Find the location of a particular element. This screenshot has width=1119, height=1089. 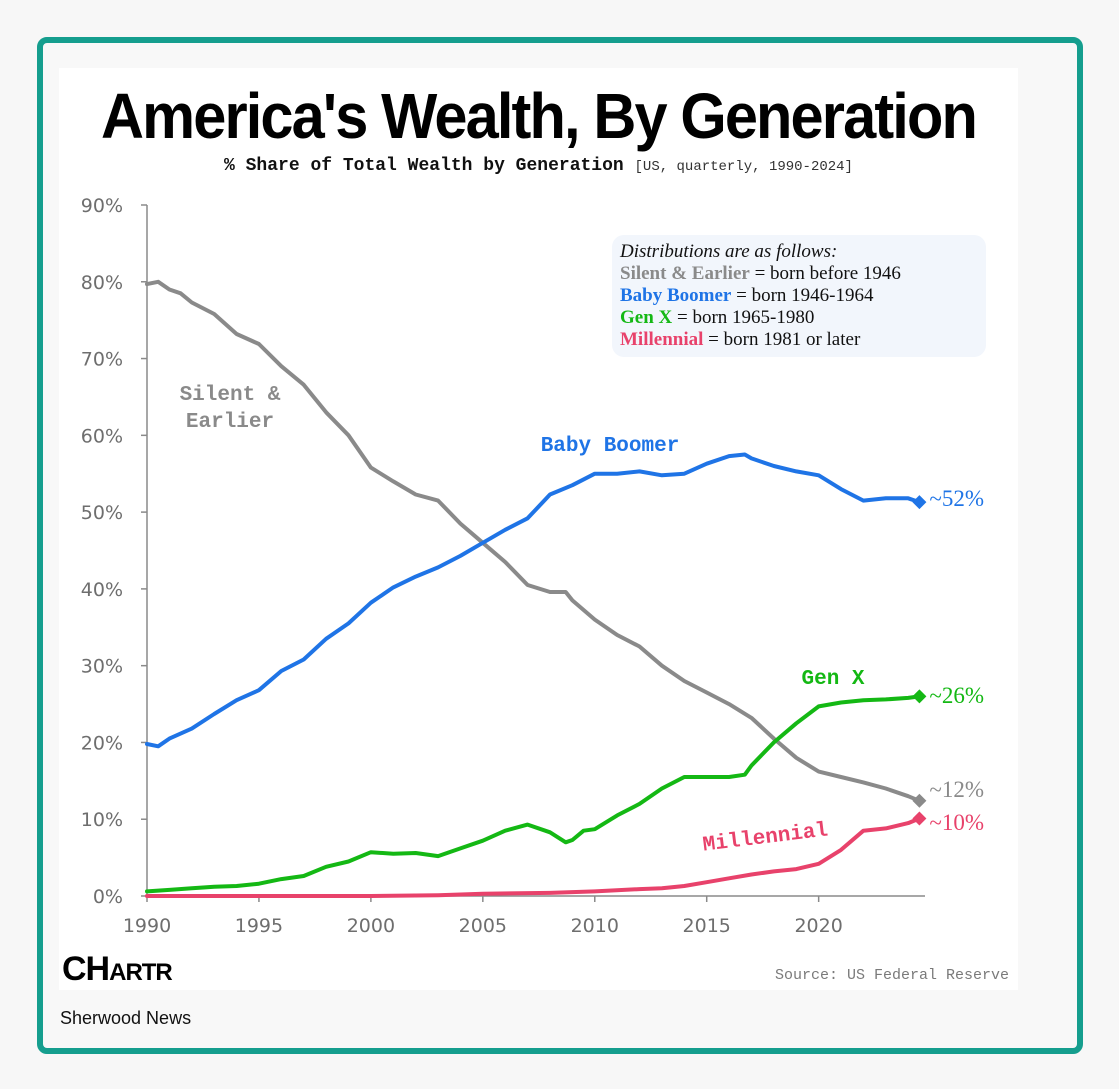

legend-box is located at coordinates (799, 296).